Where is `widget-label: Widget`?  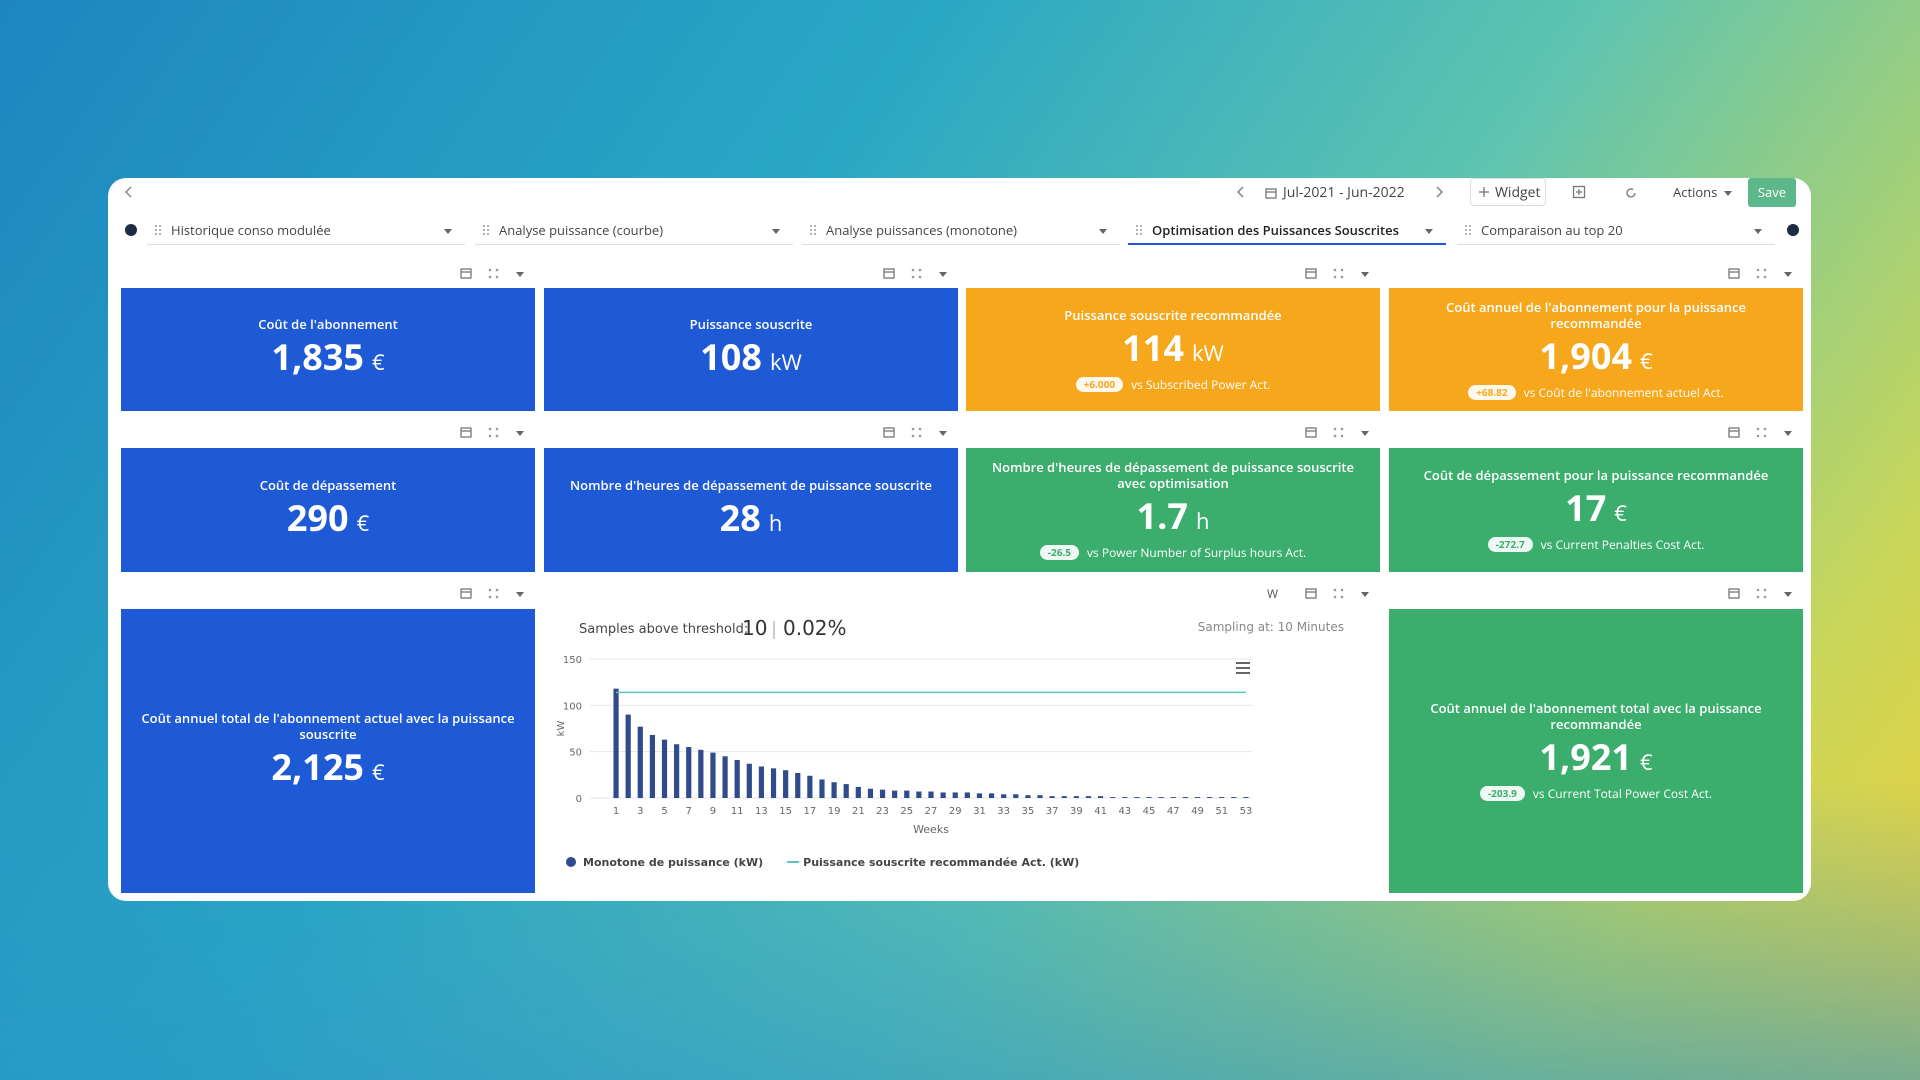 widget-label: Widget is located at coordinates (1518, 192).